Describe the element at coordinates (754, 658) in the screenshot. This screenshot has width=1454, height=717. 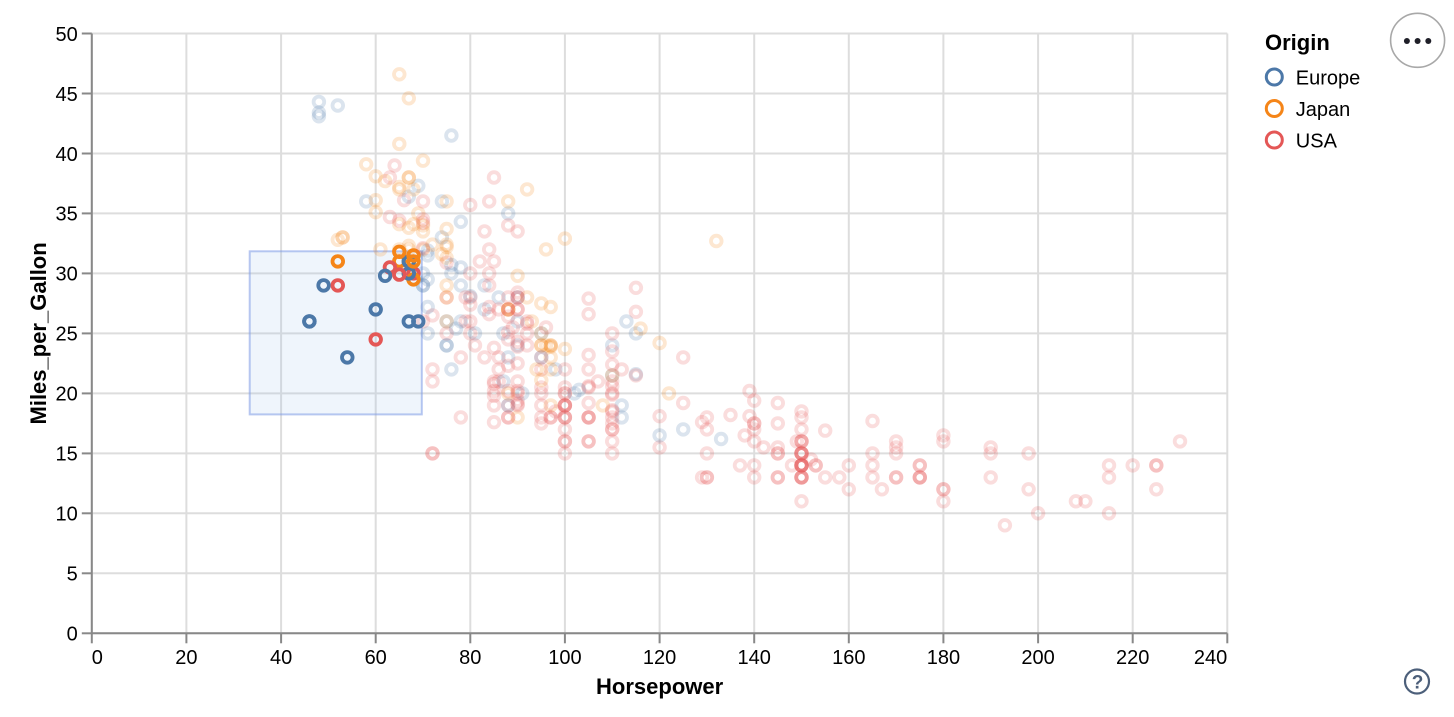
I see `svg-text: 140` at that location.